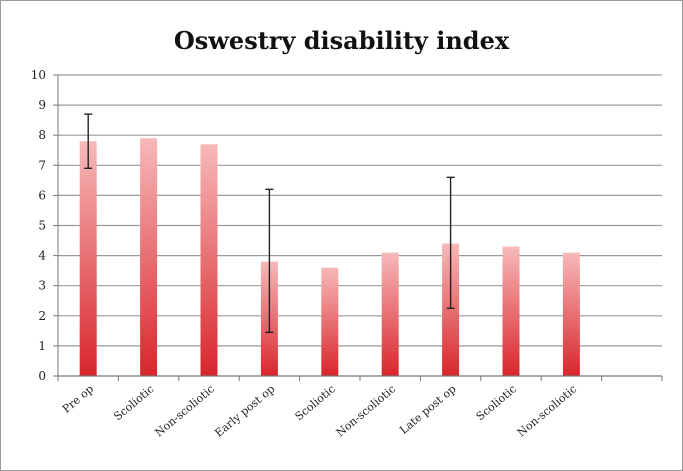  What do you see at coordinates (42, 376) in the screenshot?
I see `y-tick-label: 0` at bounding box center [42, 376].